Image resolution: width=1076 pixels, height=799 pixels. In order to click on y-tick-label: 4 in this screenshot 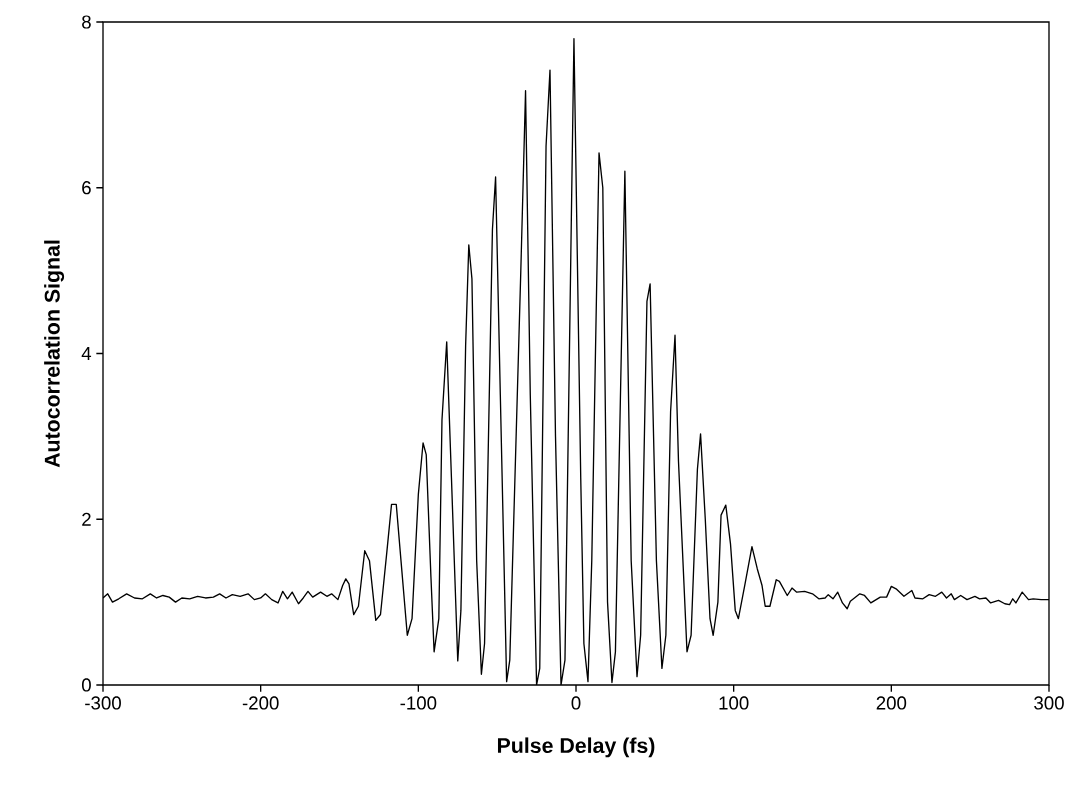, I will do `click(86, 353)`.